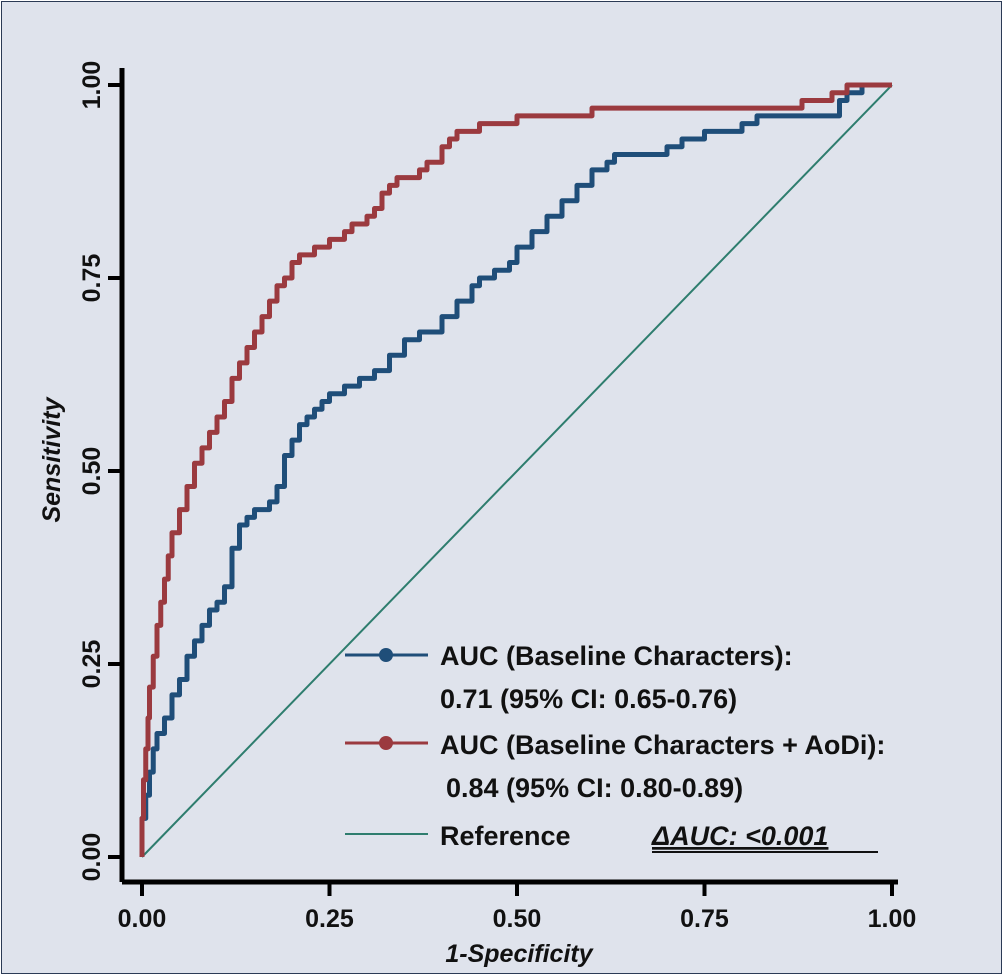  I want to click on y-tick-label-0: 0.00, so click(92, 857).